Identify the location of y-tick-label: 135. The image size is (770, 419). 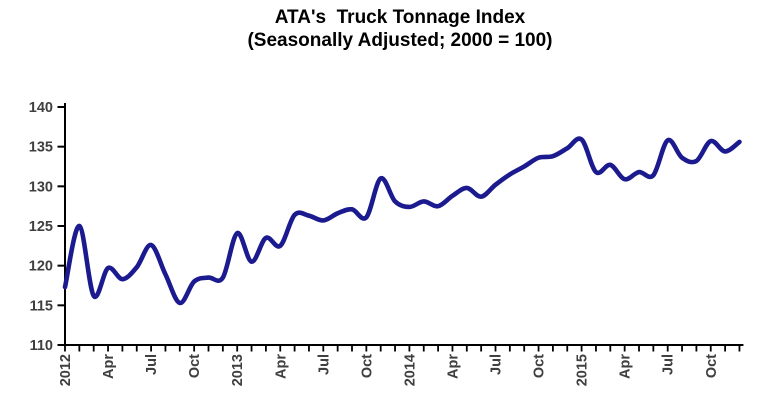
(41, 148).